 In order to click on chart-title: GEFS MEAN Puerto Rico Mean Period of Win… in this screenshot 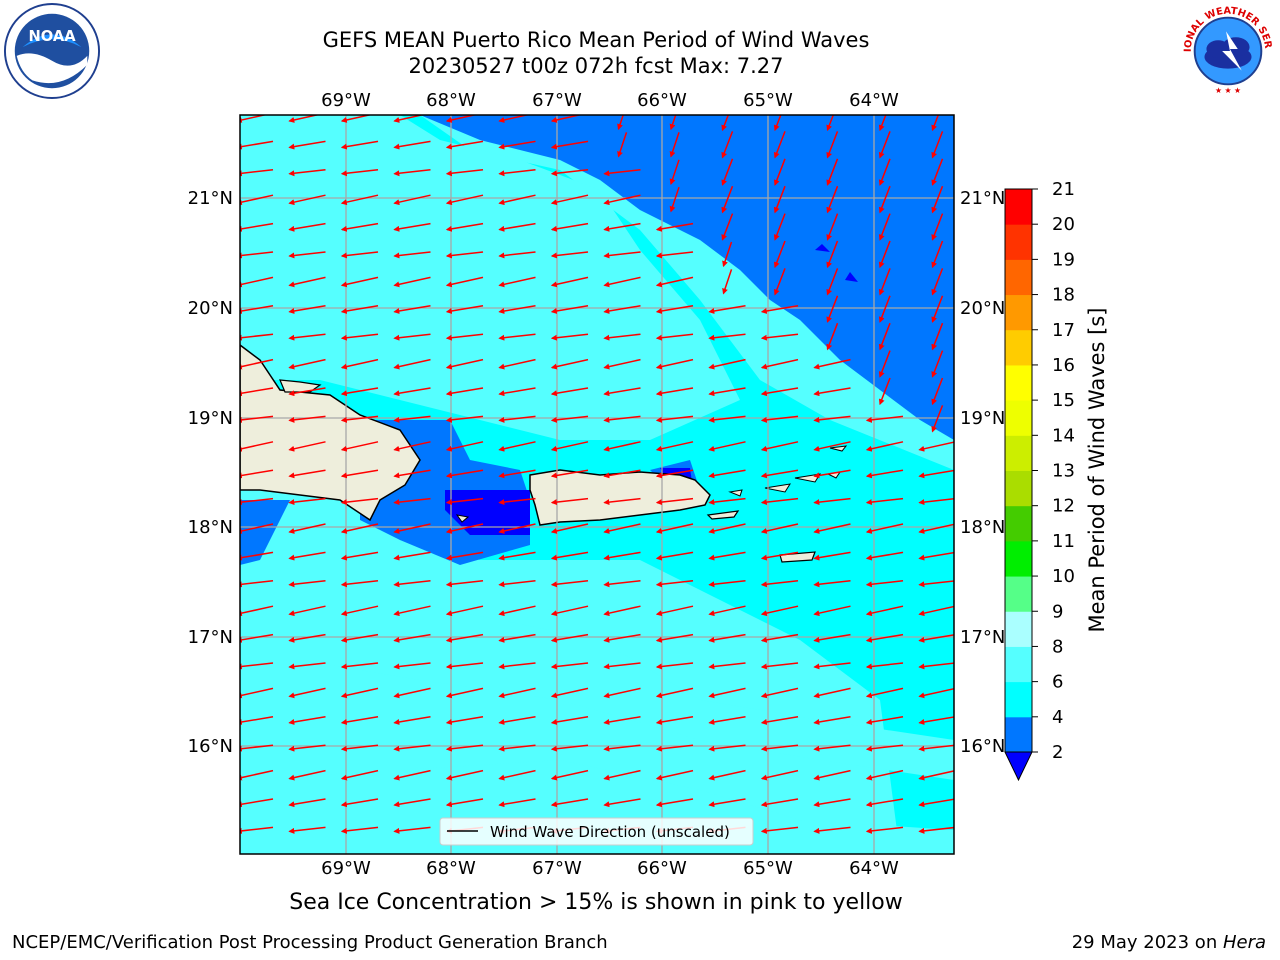, I will do `click(596, 40)`.